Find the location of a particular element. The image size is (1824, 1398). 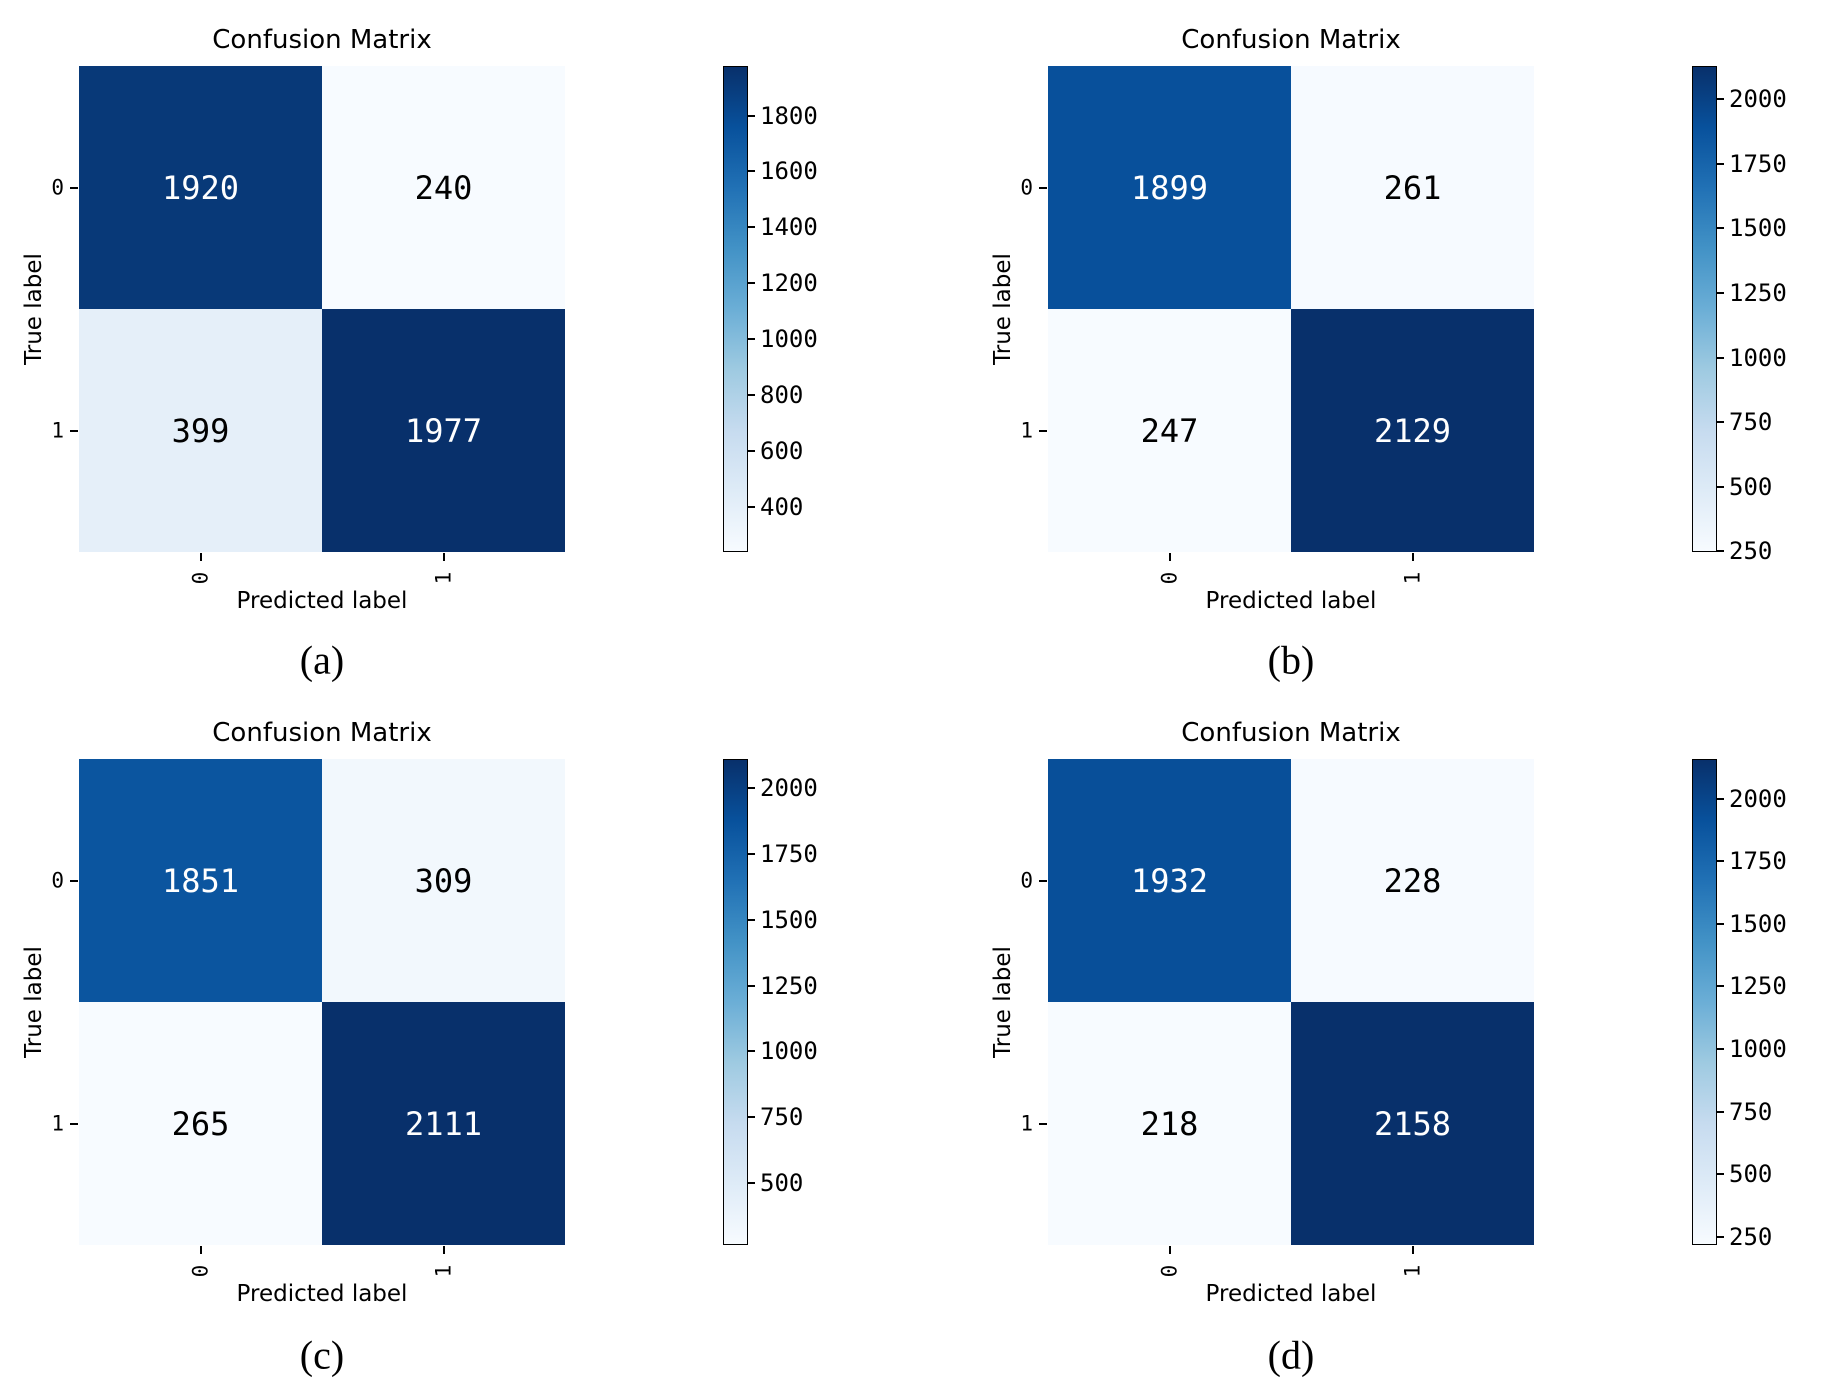

cell-value: 1899 is located at coordinates (1169, 187).